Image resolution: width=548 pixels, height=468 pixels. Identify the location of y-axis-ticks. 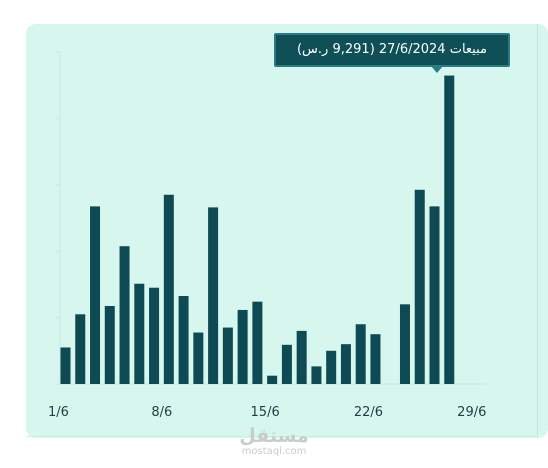
(58, 185).